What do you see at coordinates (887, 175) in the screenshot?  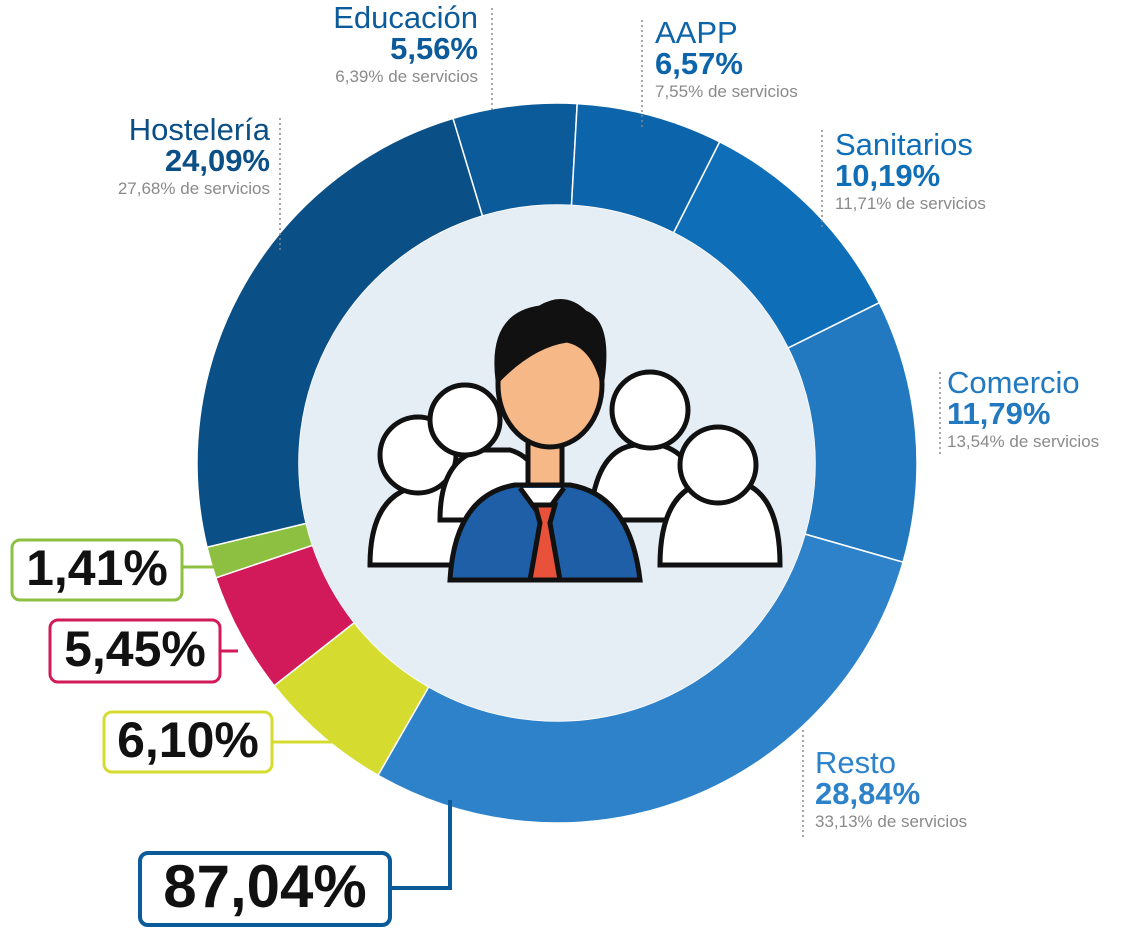 I see `value-label: 10,19%` at bounding box center [887, 175].